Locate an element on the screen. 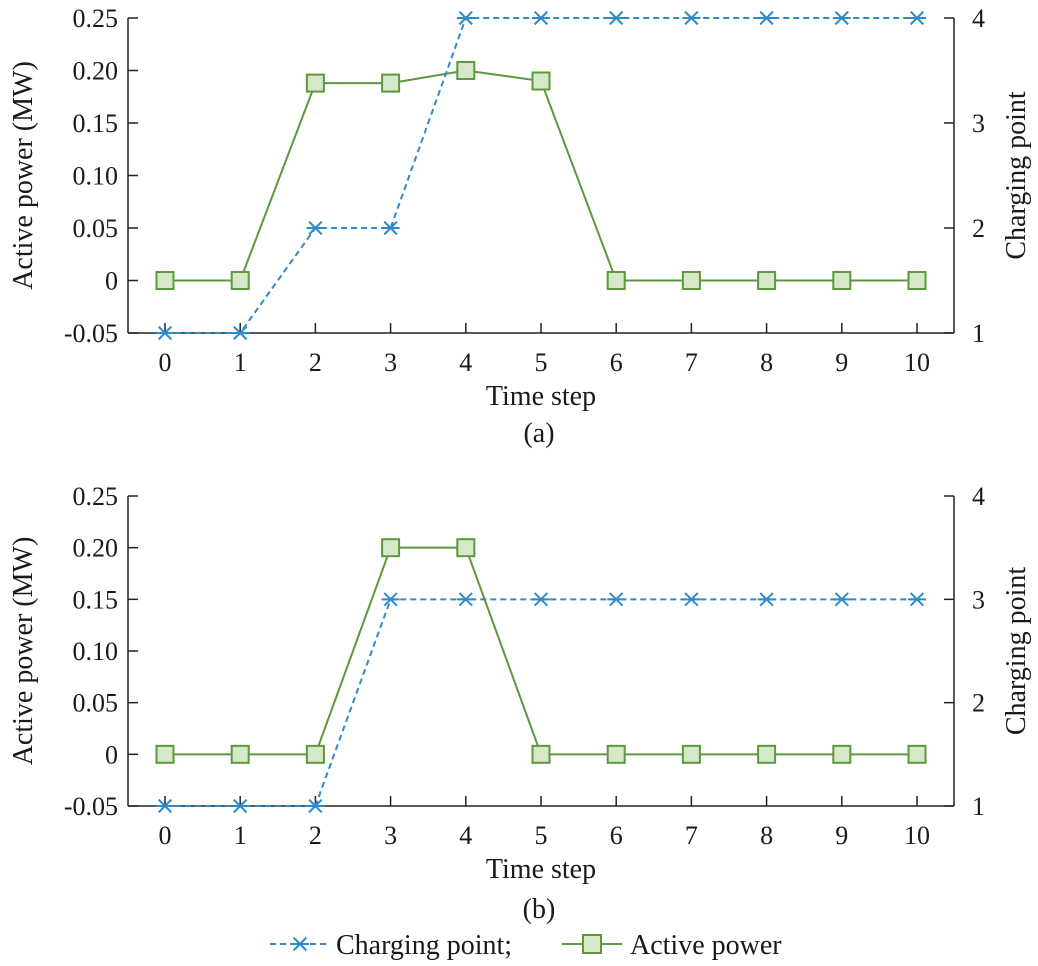  legend-marker-charging-point is located at coordinates (300, 944).